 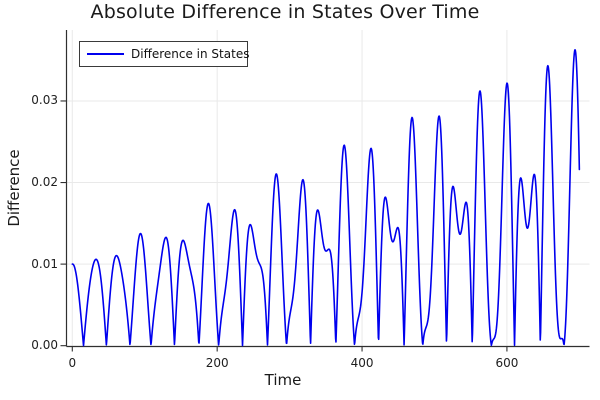 What do you see at coordinates (190, 54) in the screenshot?
I see `legend-label: Difference in States` at bounding box center [190, 54].